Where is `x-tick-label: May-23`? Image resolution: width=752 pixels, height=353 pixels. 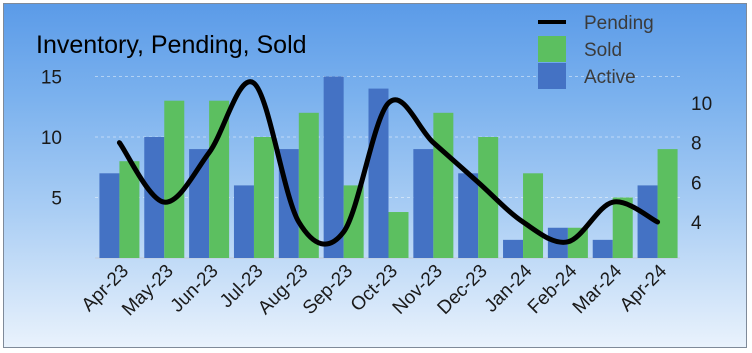
x-tick-label: May-23 is located at coordinates (148, 291).